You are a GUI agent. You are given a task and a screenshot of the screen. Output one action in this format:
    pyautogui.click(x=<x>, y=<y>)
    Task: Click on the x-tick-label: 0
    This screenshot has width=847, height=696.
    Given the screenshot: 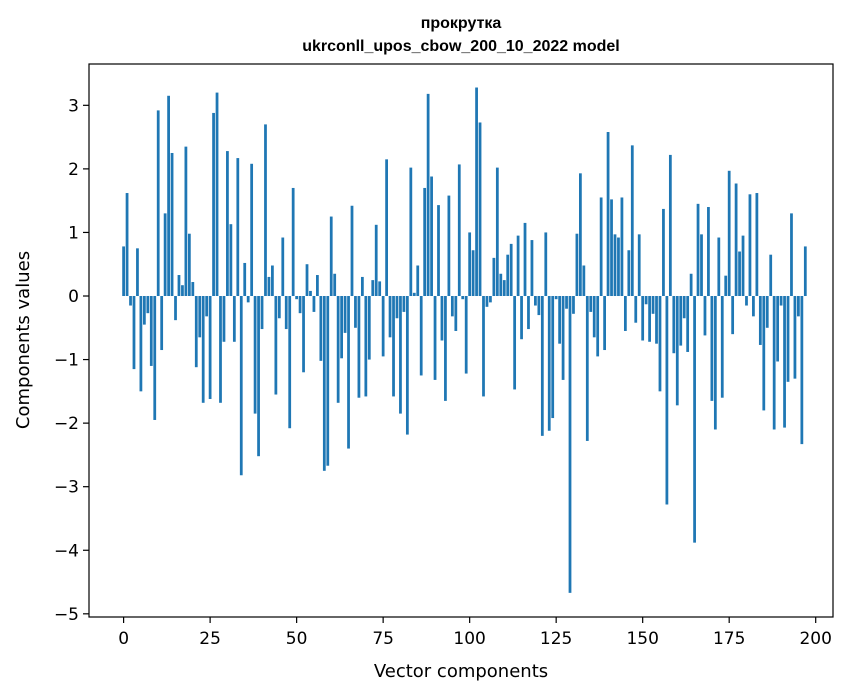 What is the action you would take?
    pyautogui.click(x=123, y=639)
    